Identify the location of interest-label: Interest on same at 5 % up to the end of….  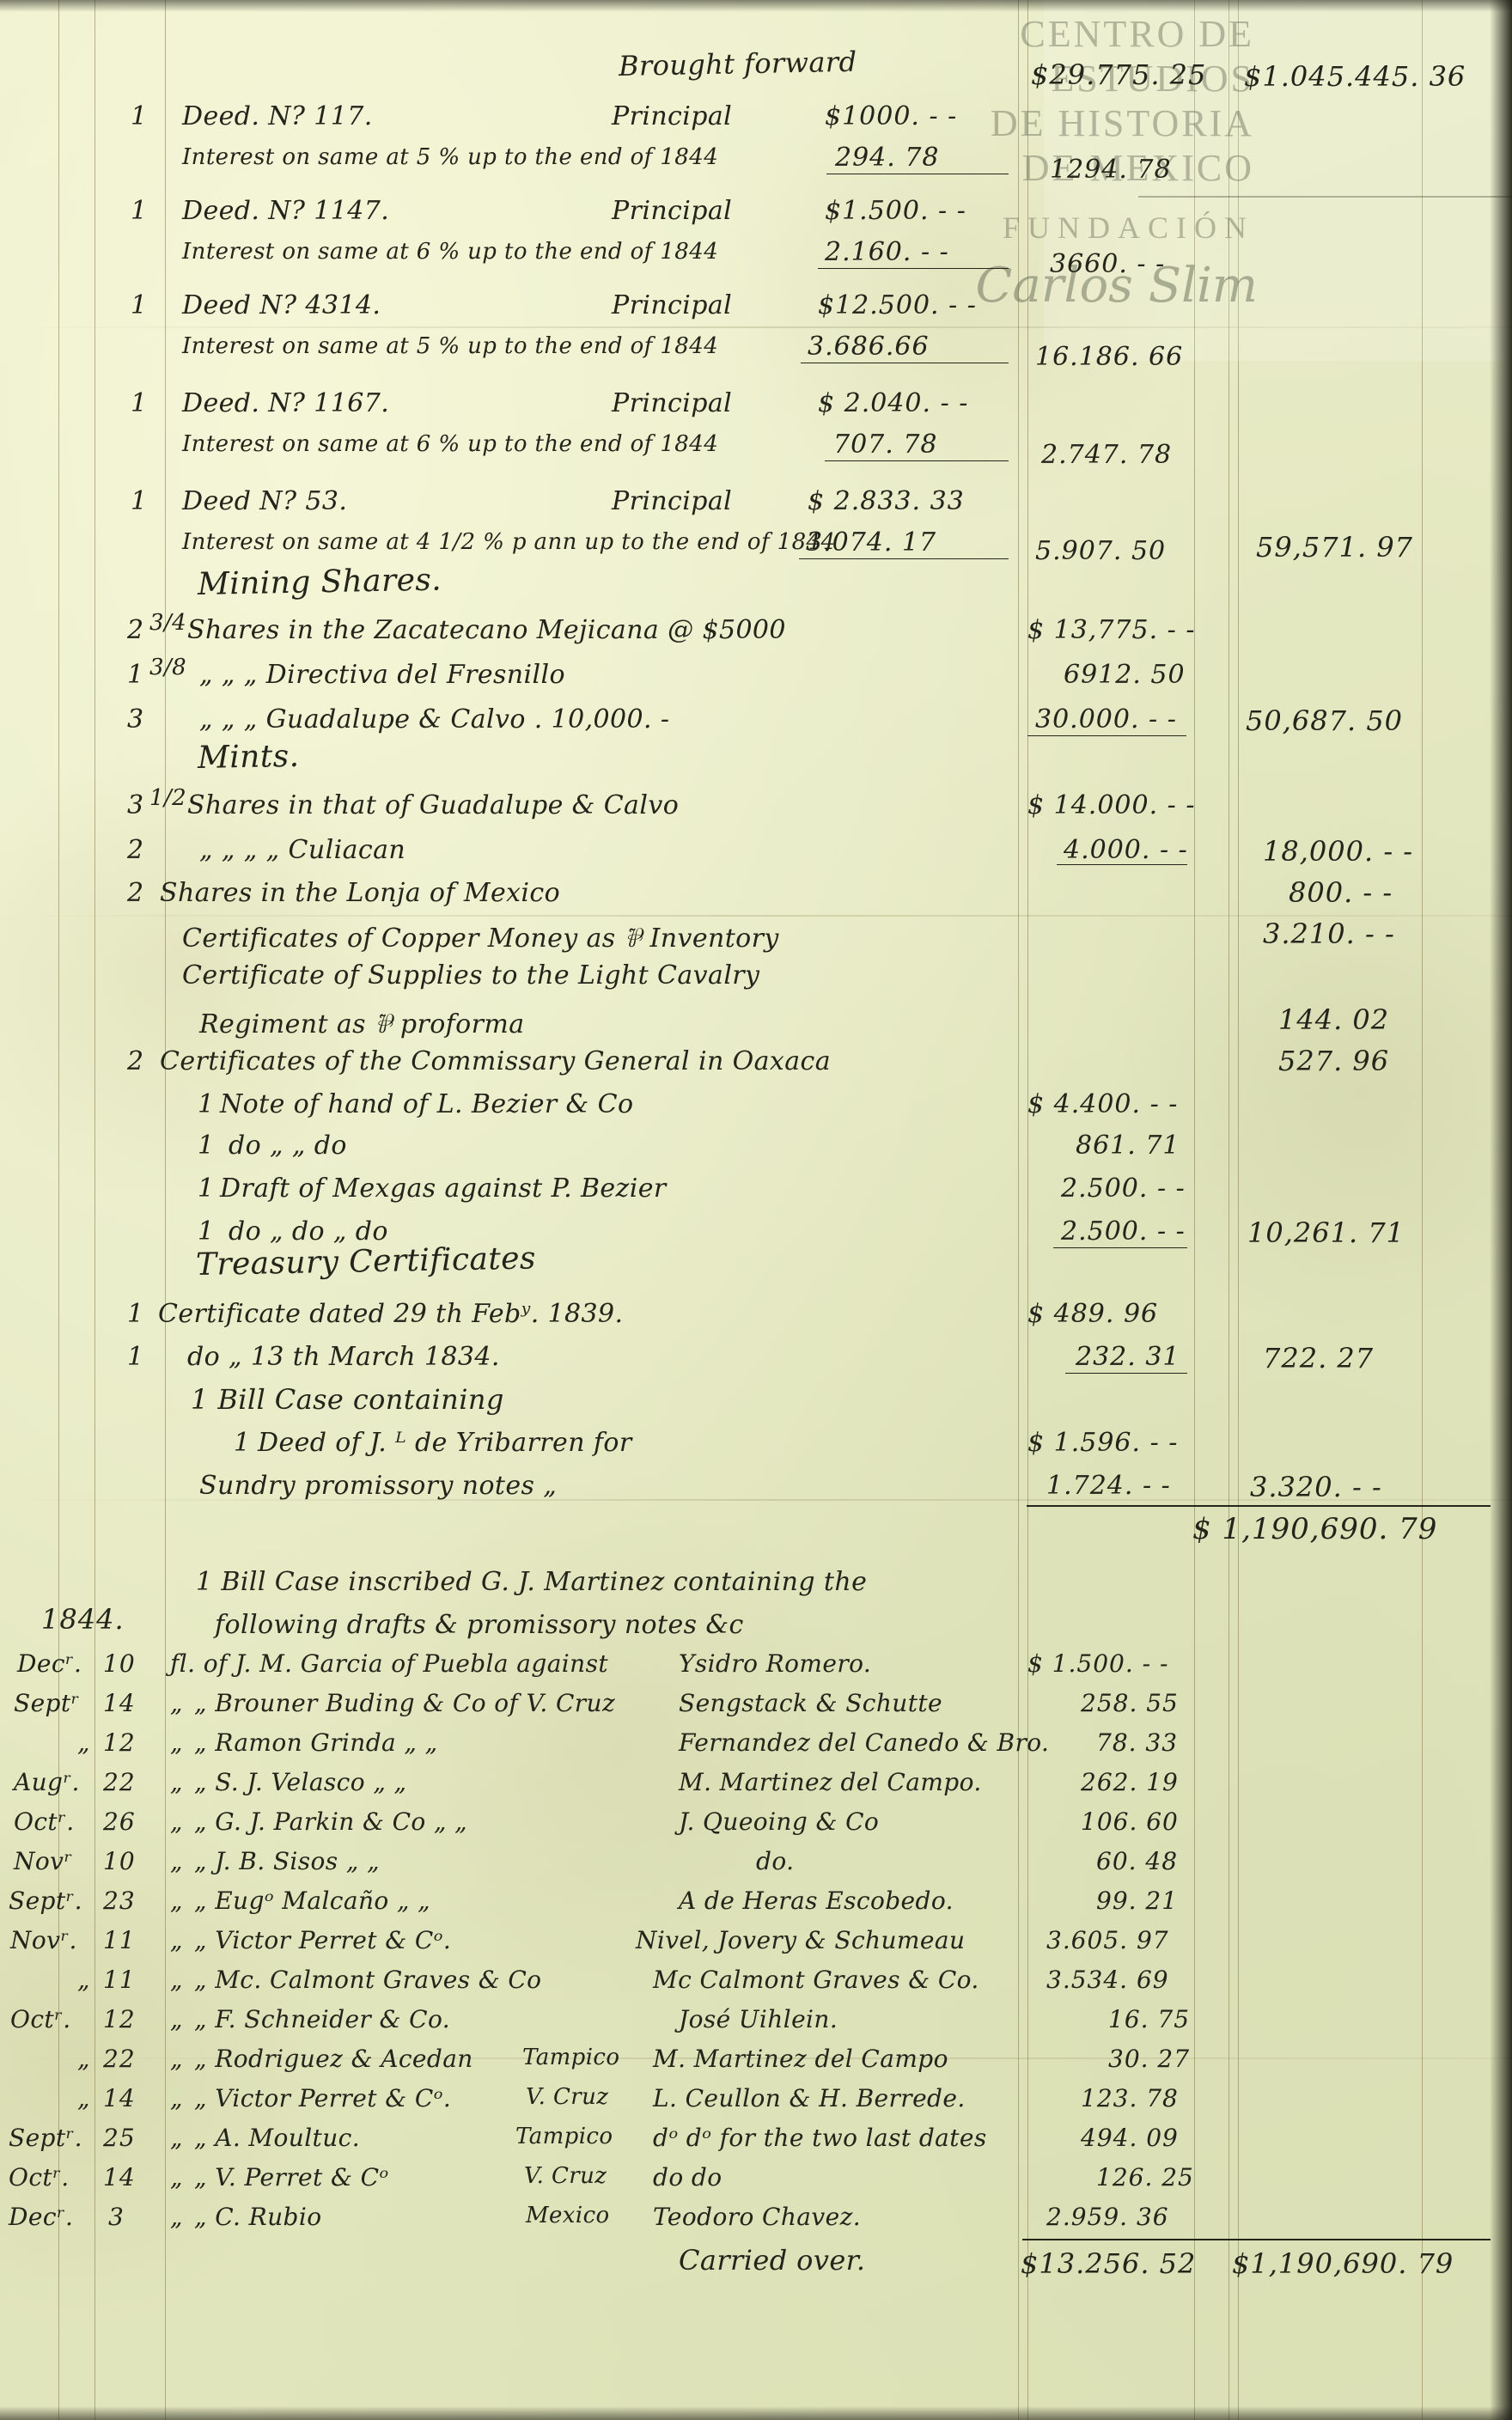
(450, 157).